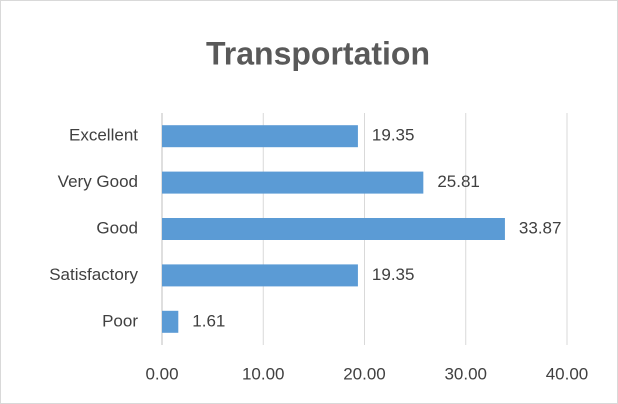 Image resolution: width=618 pixels, height=404 pixels. Describe the element at coordinates (98, 181) in the screenshot. I see `y-tick-label: Very Good` at that location.